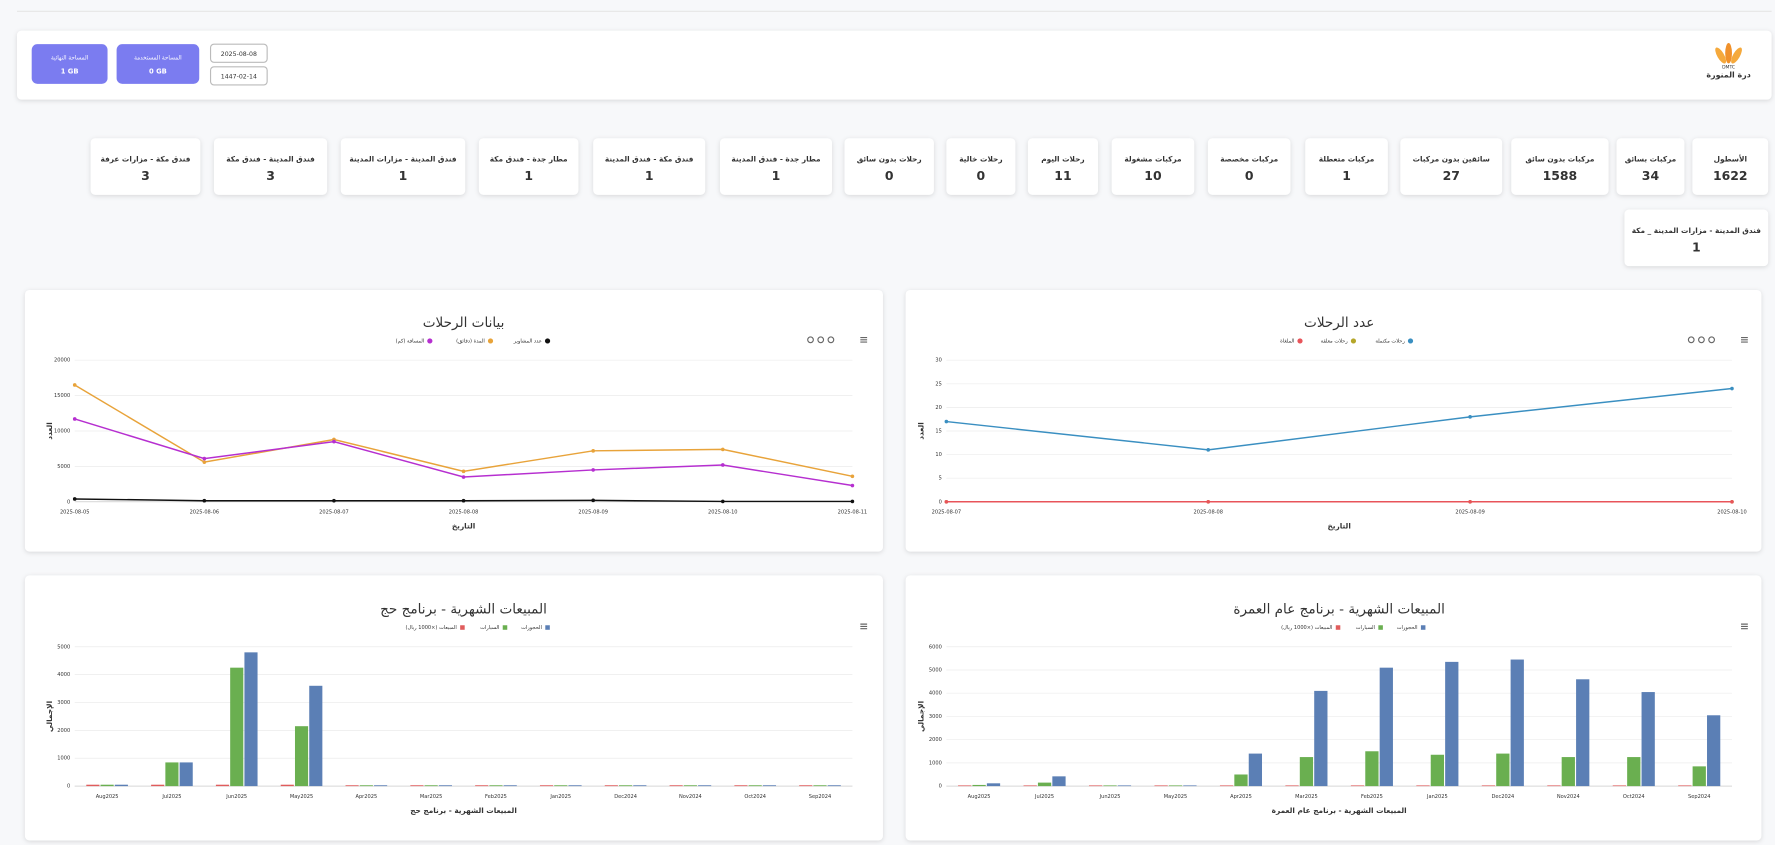 The width and height of the screenshot is (1775, 845). Describe the element at coordinates (70, 71) in the screenshot. I see `total-storage-value: 1 GB` at that location.